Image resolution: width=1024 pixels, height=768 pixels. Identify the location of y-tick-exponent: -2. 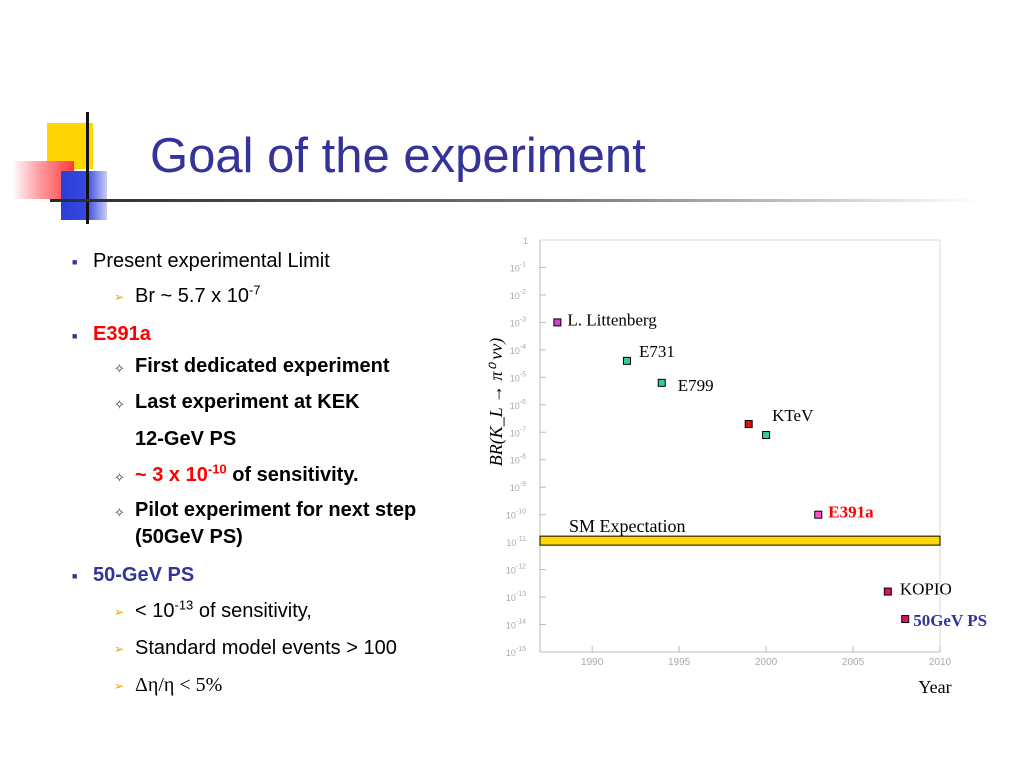
(523, 292).